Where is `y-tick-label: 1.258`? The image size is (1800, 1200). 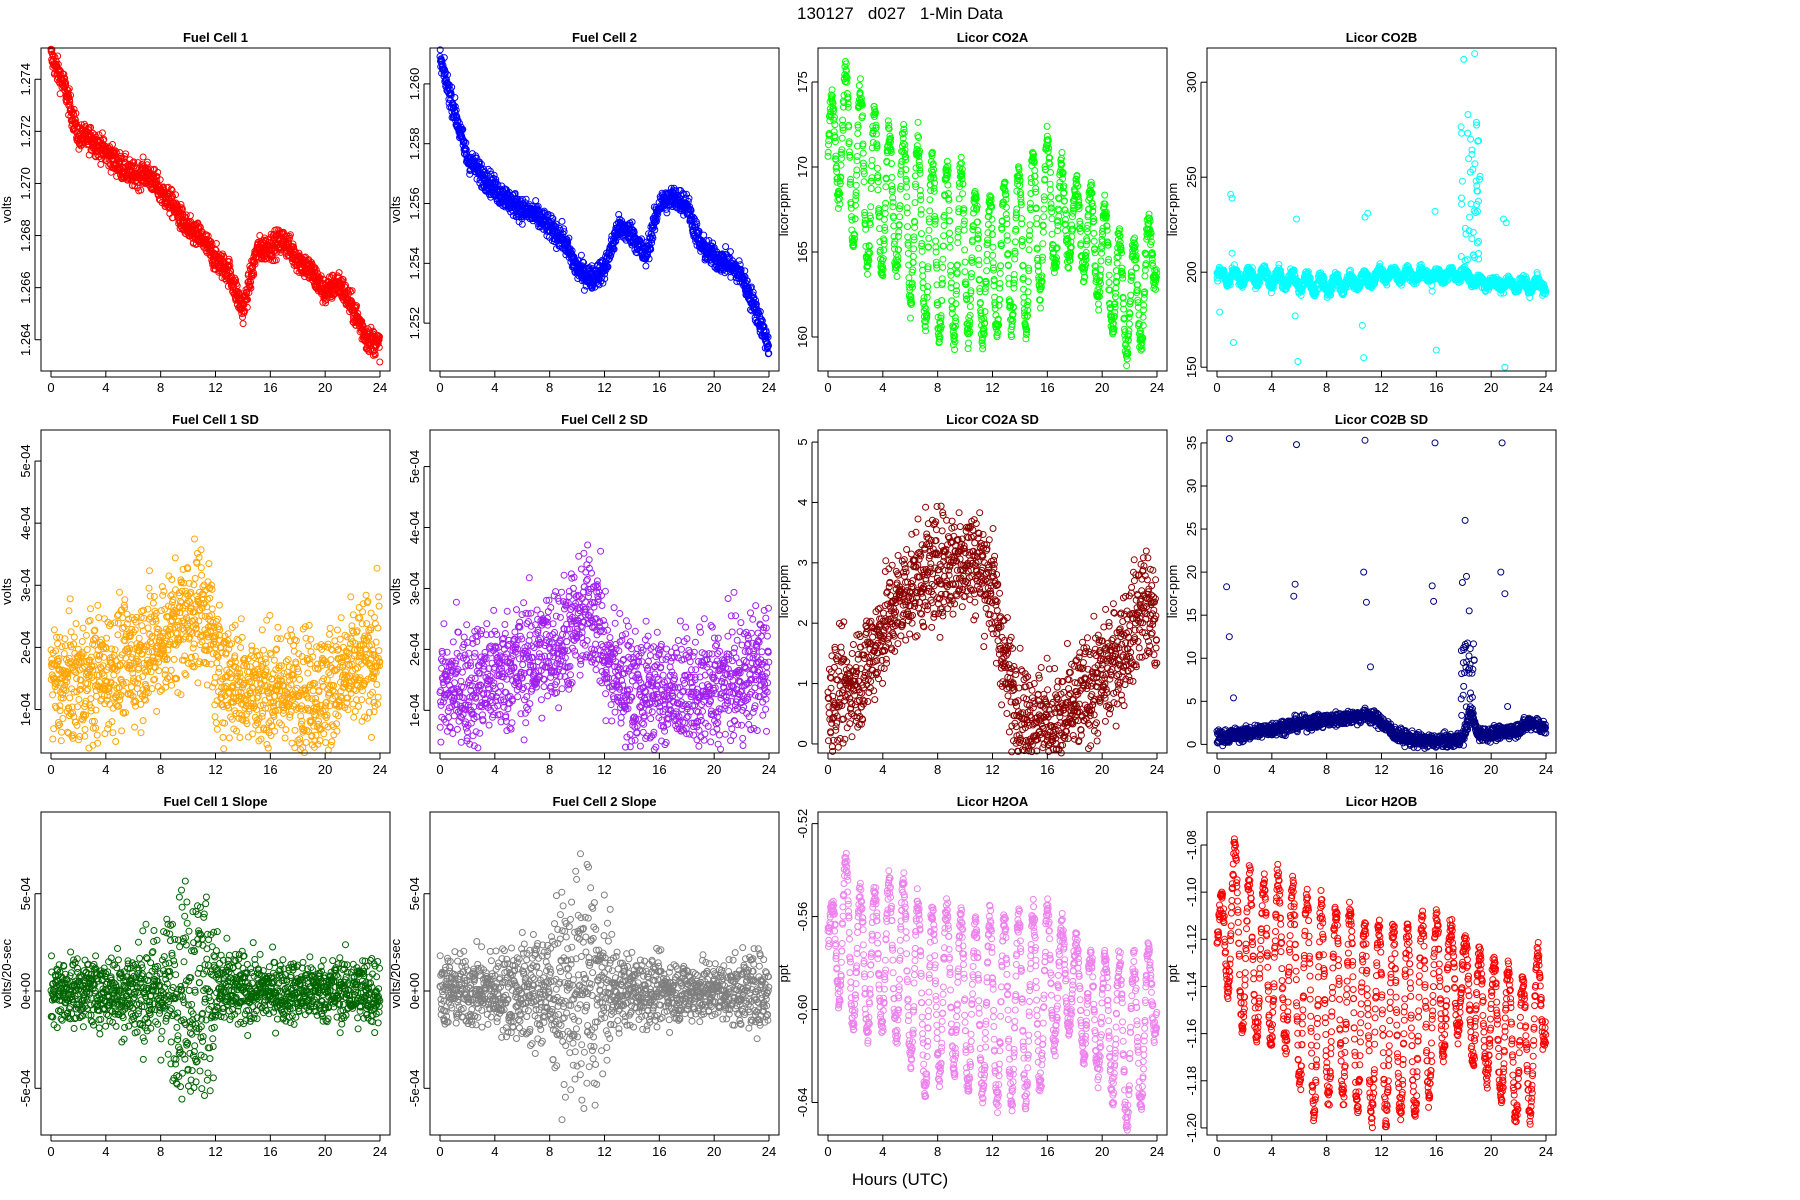
y-tick-label: 1.258 is located at coordinates (414, 143).